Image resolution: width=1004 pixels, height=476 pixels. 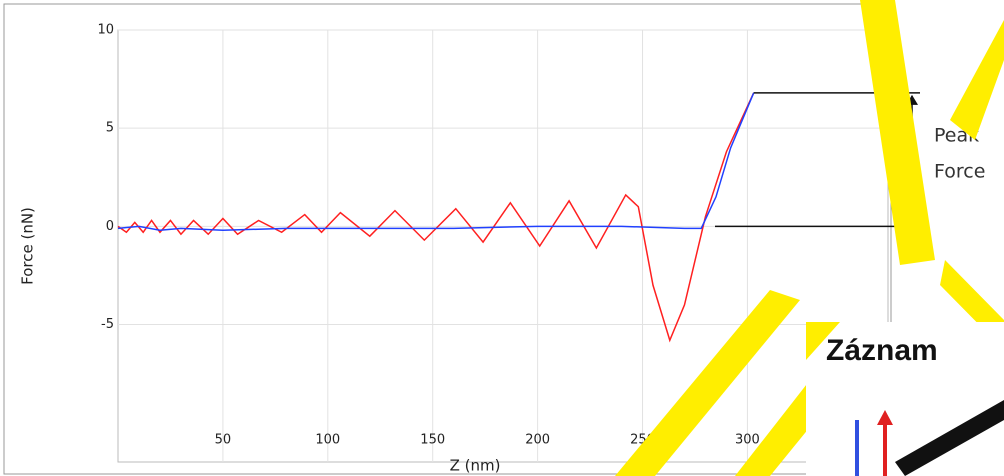 I want to click on y-tick-label: 5, so click(x=110, y=128).